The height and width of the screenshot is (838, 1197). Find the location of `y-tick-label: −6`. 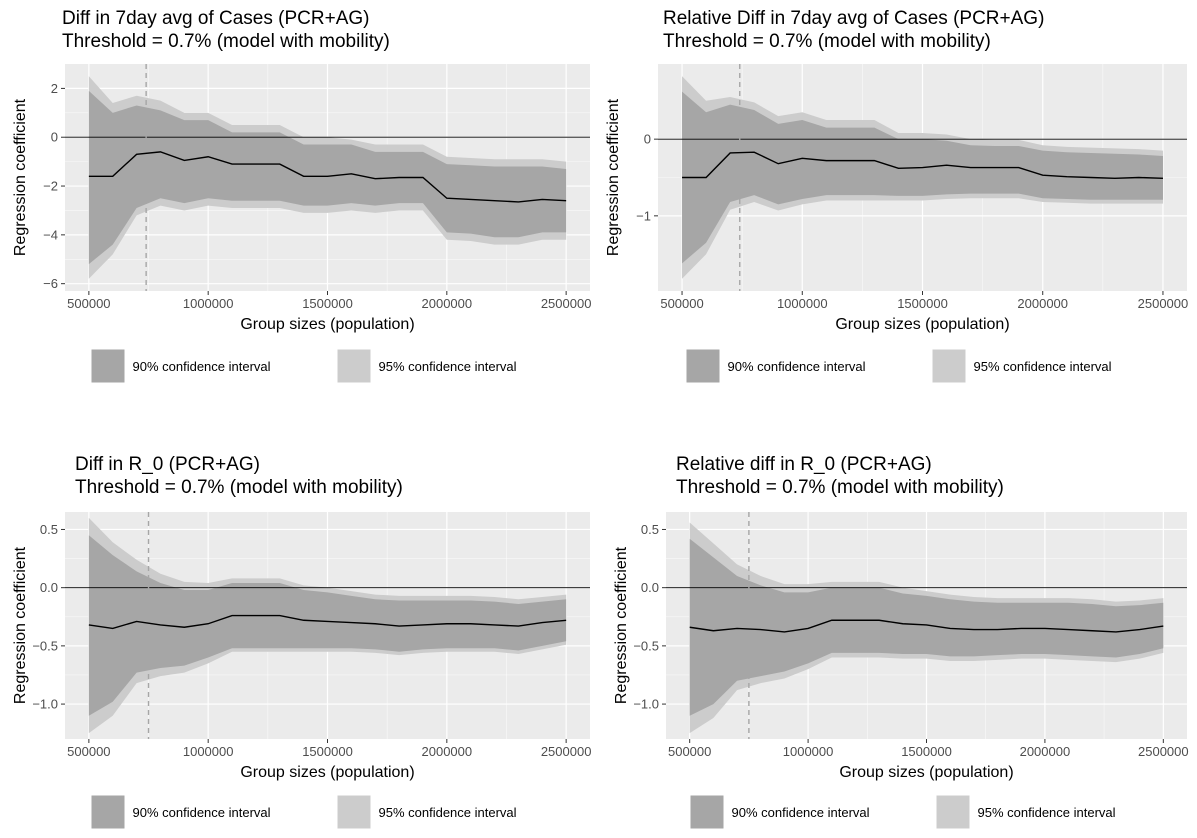

y-tick-label: −6 is located at coordinates (50, 283).